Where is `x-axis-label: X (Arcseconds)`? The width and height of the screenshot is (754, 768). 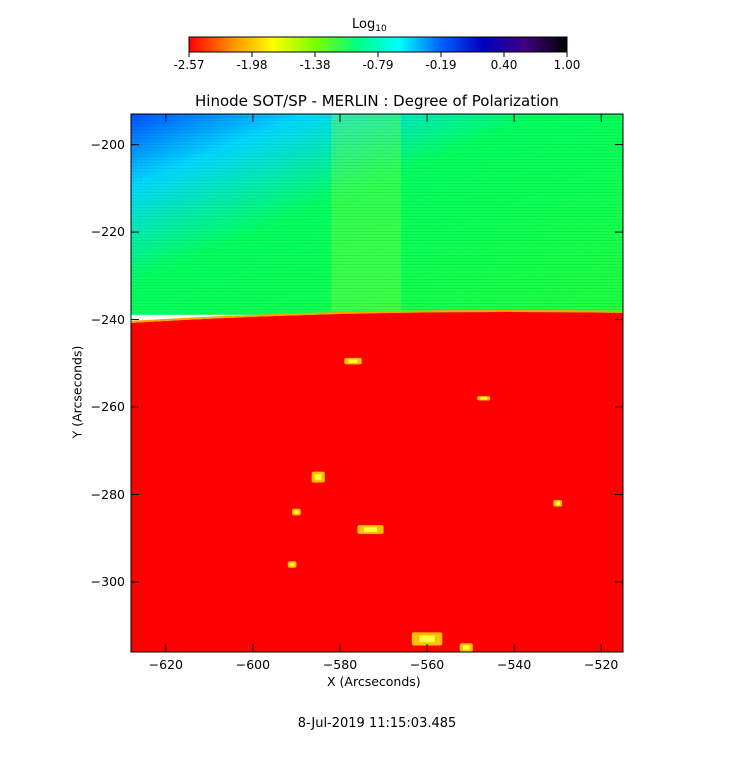 x-axis-label: X (Arcseconds) is located at coordinates (374, 681).